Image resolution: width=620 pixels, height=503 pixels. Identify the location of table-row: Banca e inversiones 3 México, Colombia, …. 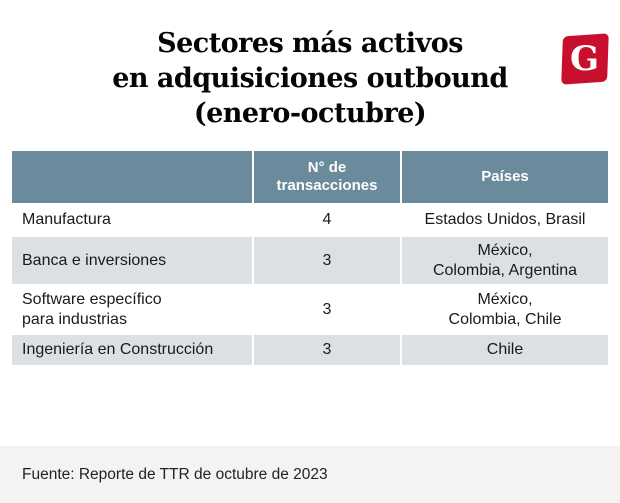
(310, 261).